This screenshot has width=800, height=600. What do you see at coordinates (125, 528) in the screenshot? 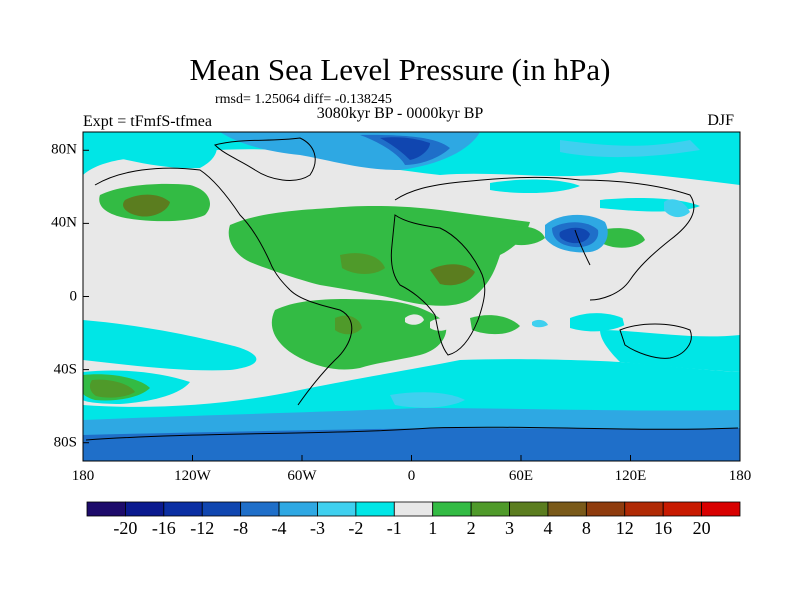
I see `colorbar-label: -20` at bounding box center [125, 528].